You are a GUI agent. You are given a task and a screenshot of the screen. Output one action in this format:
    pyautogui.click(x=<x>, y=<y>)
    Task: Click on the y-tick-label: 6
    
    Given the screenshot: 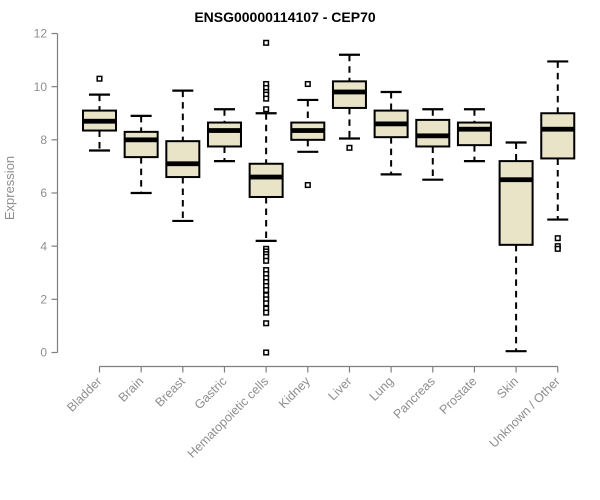 What is the action you would take?
    pyautogui.click(x=43, y=193)
    